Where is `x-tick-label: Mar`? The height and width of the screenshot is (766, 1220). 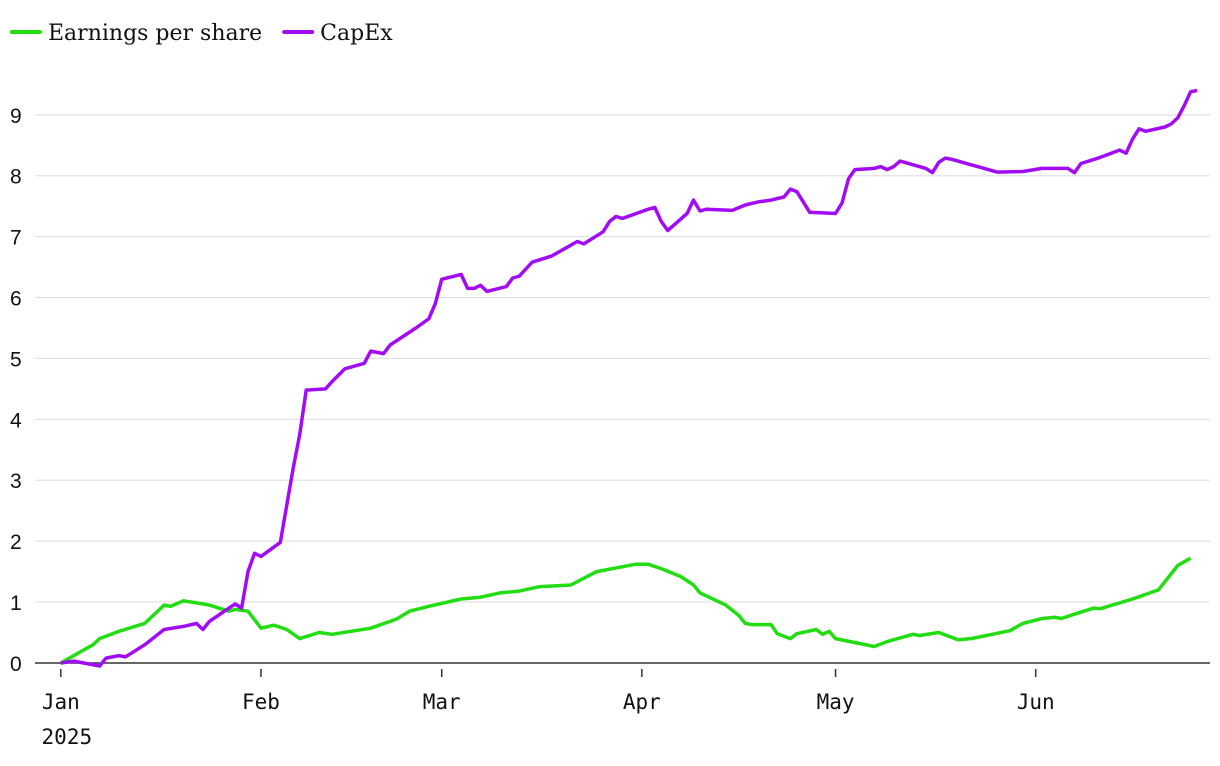 x-tick-label: Mar is located at coordinates (442, 702).